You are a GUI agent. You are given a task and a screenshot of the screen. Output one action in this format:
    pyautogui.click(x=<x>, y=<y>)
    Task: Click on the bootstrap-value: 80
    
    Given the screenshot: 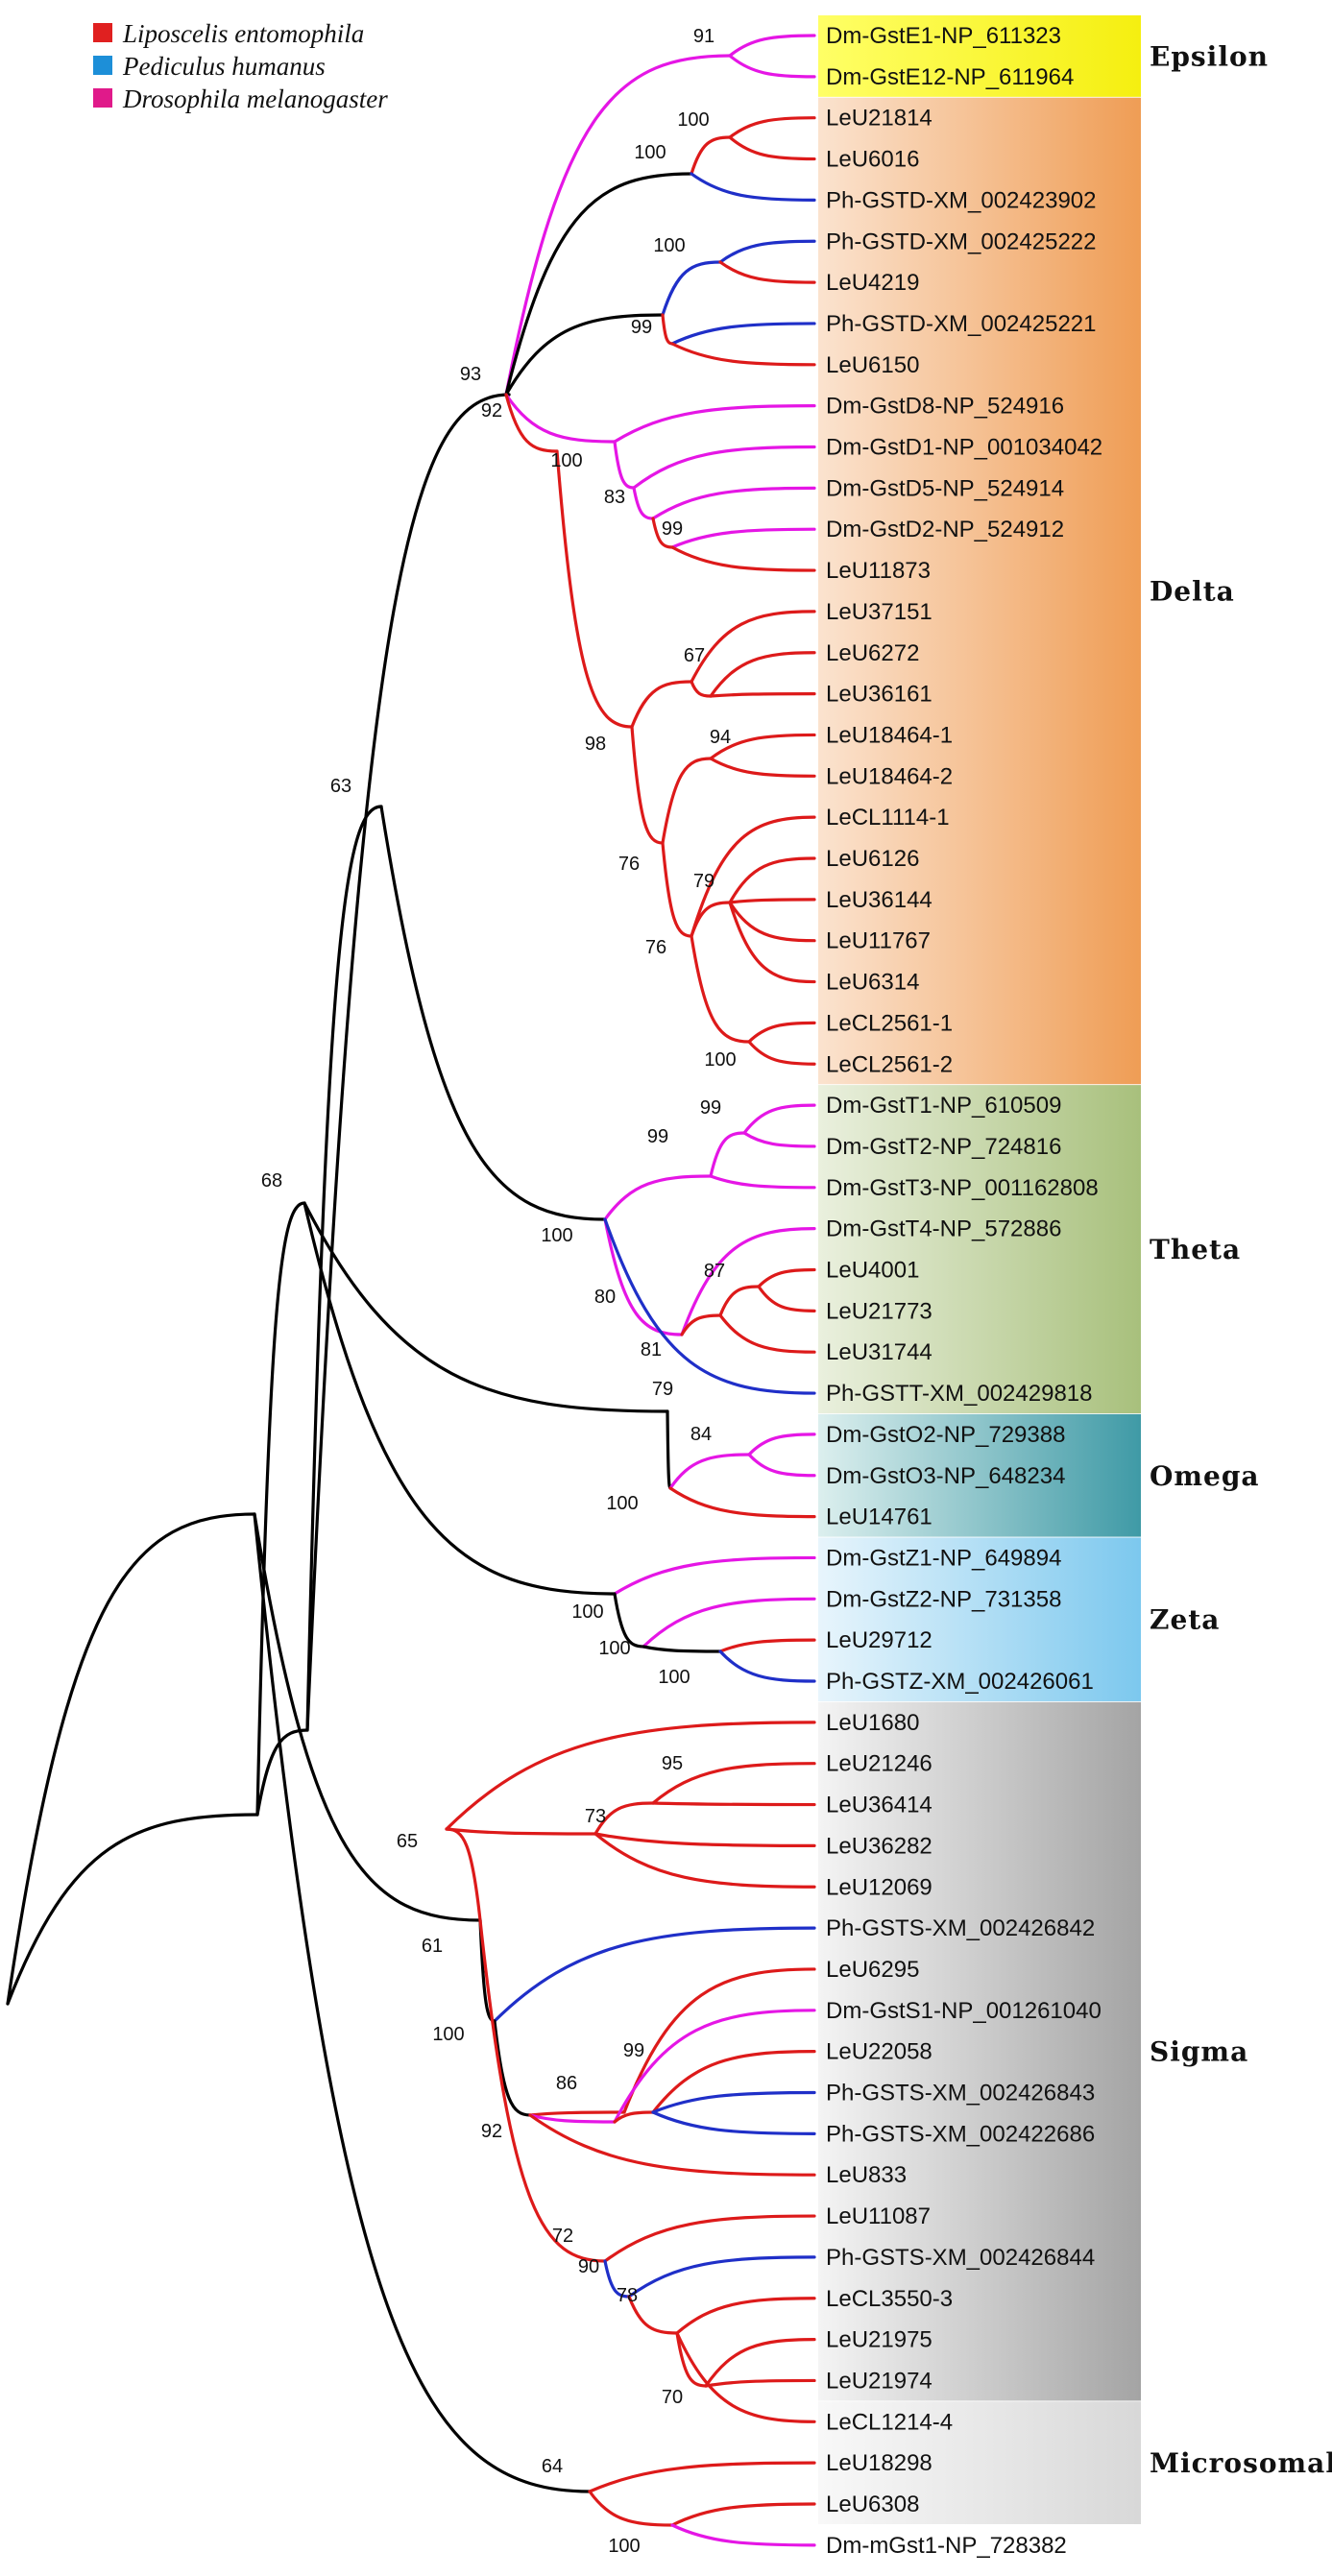 What is the action you would take?
    pyautogui.click(x=605, y=1297)
    